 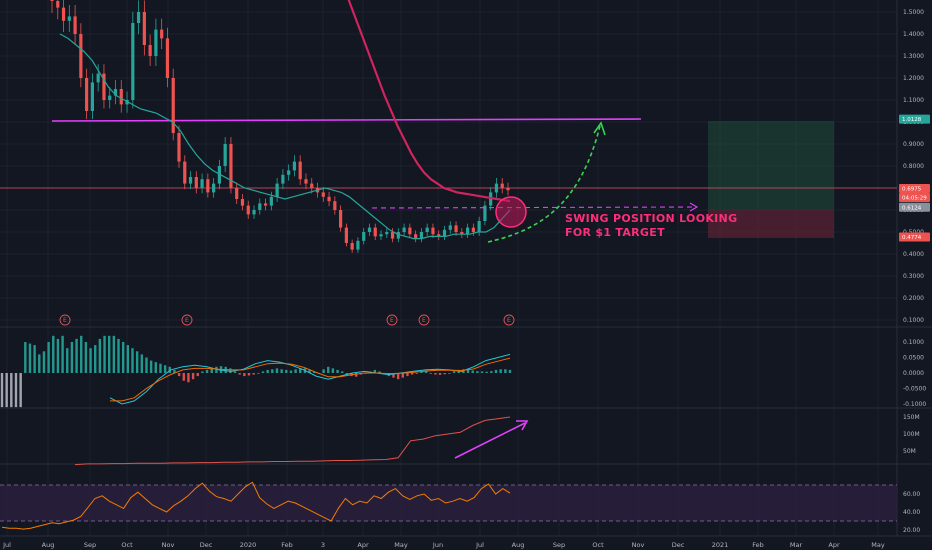 What do you see at coordinates (914, 189) in the screenshot?
I see `price-badge: 0.6975` at bounding box center [914, 189].